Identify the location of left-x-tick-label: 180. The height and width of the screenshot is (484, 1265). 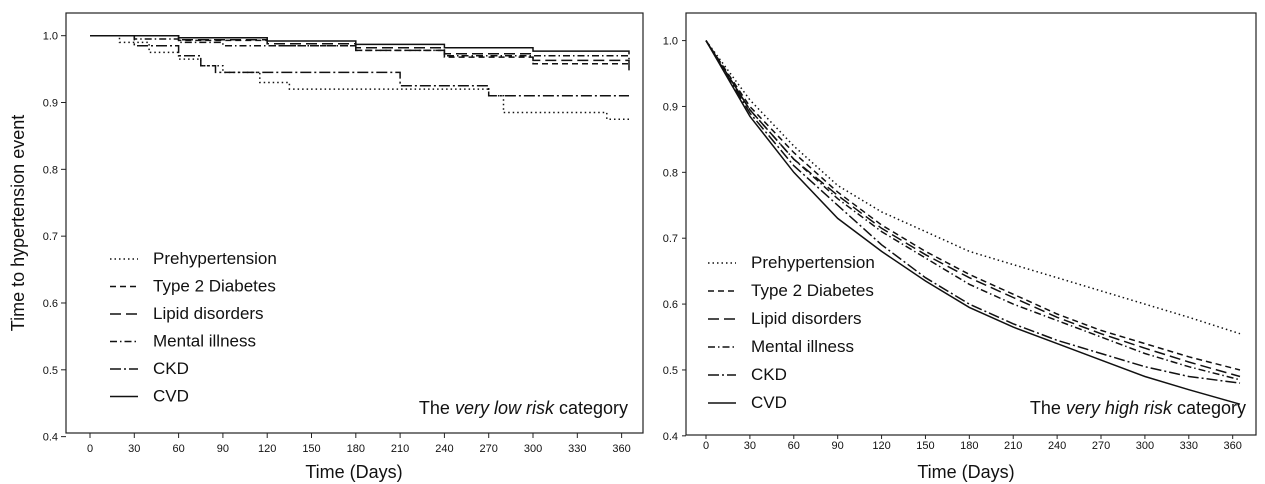
(356, 449).